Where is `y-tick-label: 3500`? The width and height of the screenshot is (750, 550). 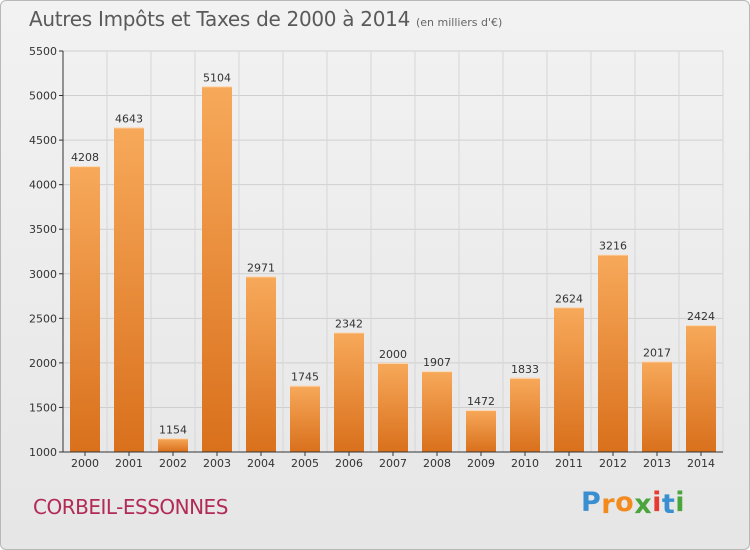 y-tick-label: 3500 is located at coordinates (43, 229).